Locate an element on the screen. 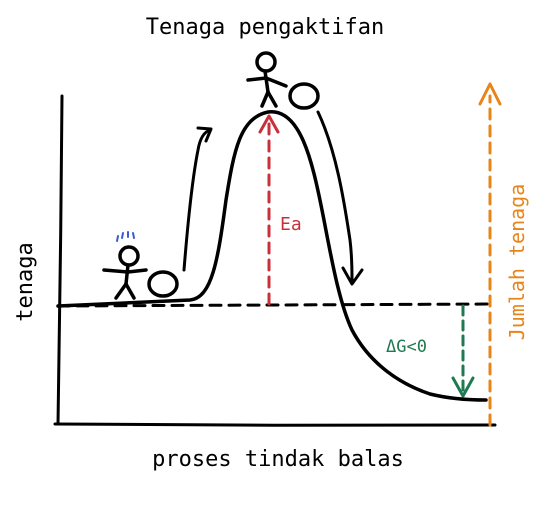 This screenshot has width=550, height=514. total-energy-arrowhead is located at coordinates (490, 94).